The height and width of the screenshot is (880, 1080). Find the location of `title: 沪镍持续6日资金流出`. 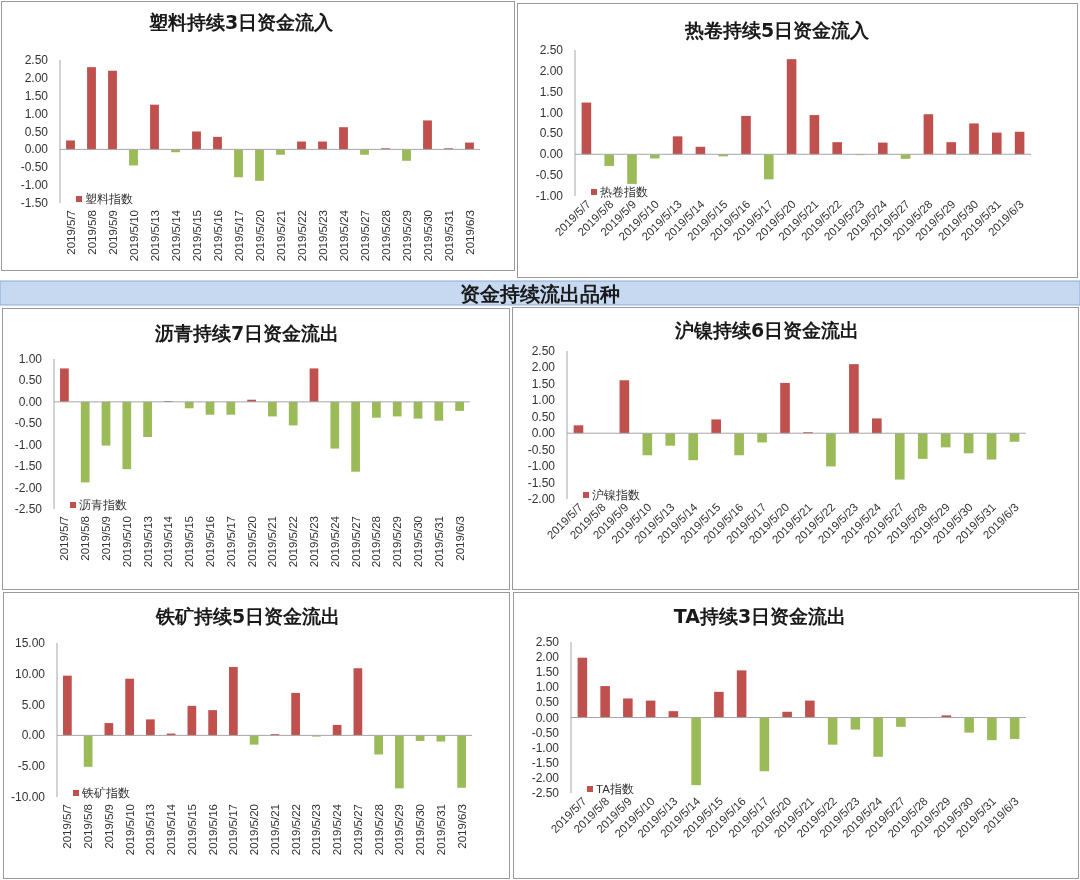

title: 沪镍持续6日资金流出 is located at coordinates (767, 330).